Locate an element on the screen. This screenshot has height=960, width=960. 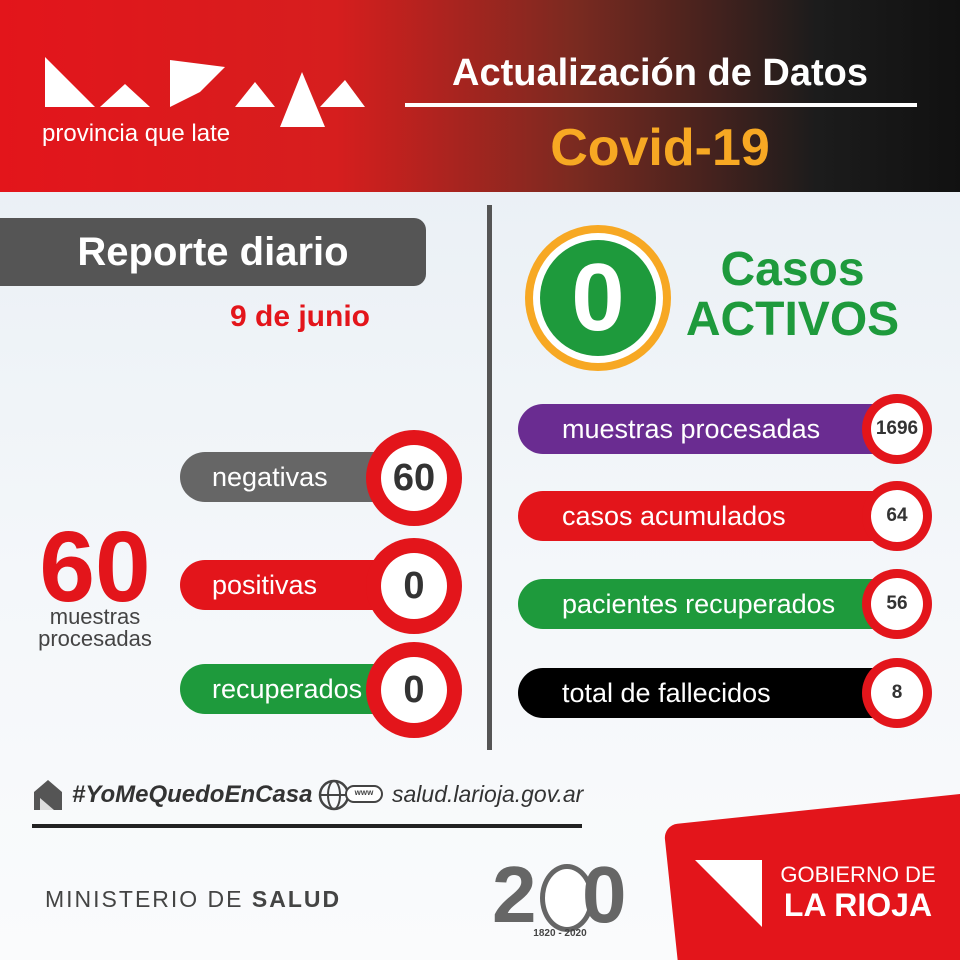
column-divider is located at coordinates (489, 477).